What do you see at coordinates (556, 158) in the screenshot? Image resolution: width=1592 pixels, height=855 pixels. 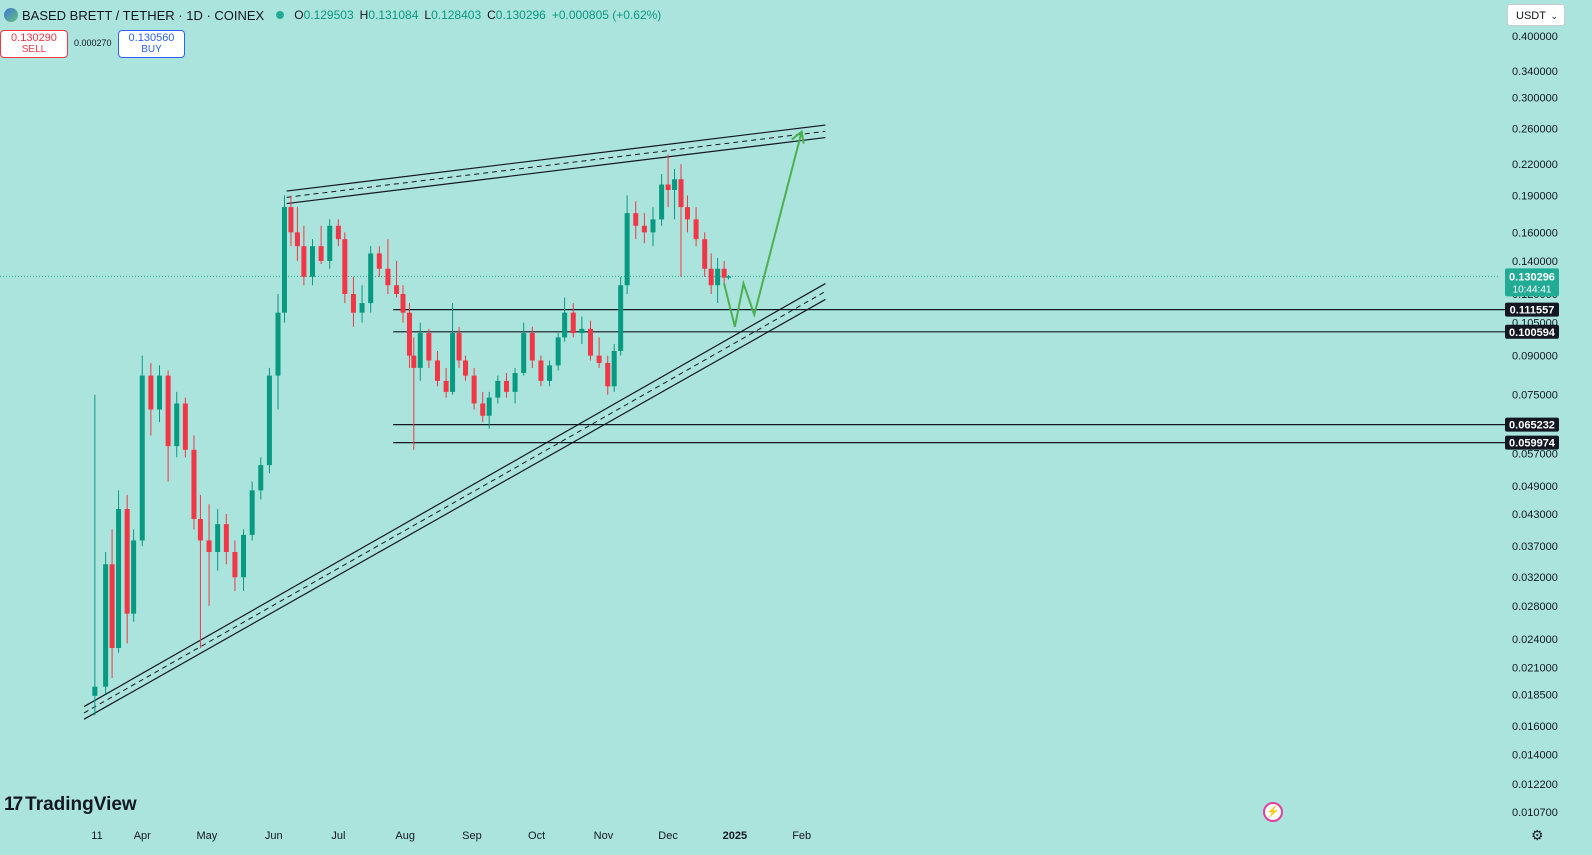 I see `upper-channel-top` at bounding box center [556, 158].